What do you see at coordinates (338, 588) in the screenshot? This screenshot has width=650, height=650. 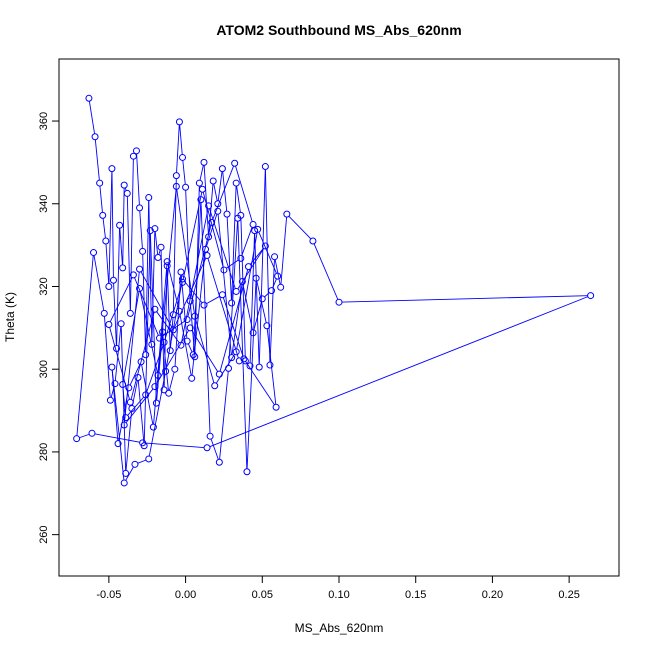 I see `x-axis: -0.05 0.00 0.05 0.10 0.15 0.20 0.25` at bounding box center [338, 588].